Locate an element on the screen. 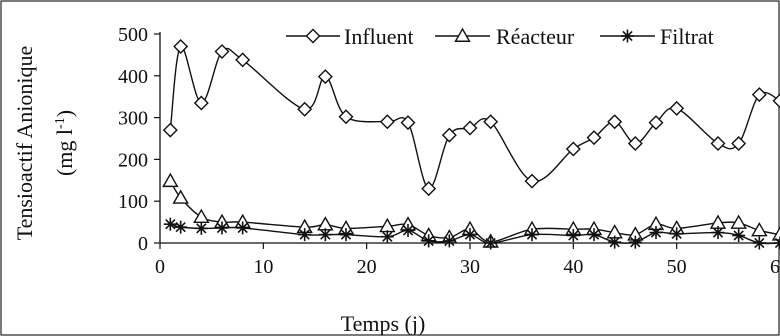 The height and width of the screenshot is (336, 780). y-axis-title: Tensioactif Anionique is located at coordinates (24, 143).